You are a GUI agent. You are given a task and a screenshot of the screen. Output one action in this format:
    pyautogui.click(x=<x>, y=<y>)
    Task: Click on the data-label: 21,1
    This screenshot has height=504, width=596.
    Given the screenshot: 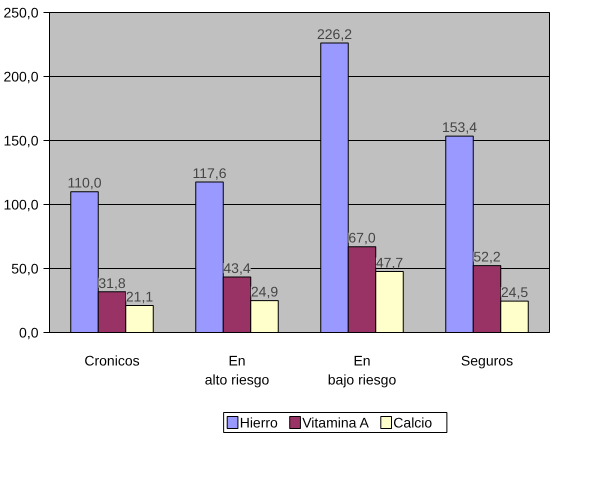 What is the action you would take?
    pyautogui.click(x=140, y=296)
    